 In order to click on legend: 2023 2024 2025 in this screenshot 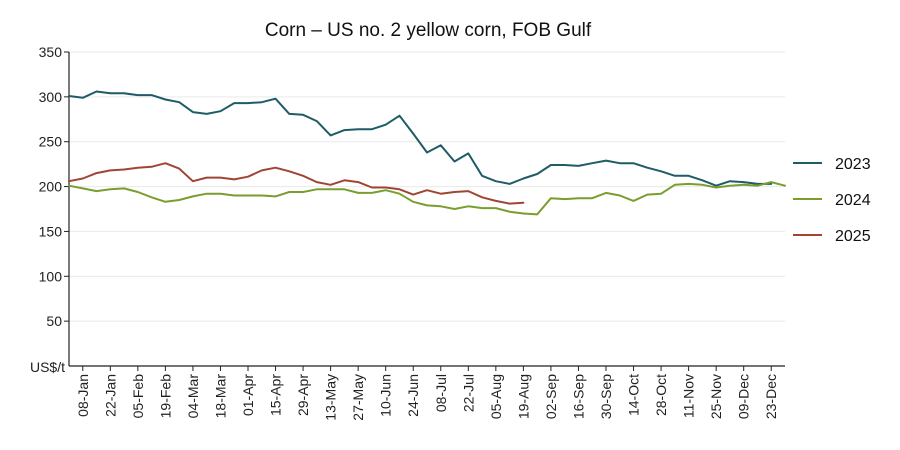, I will do `click(832, 200)`.